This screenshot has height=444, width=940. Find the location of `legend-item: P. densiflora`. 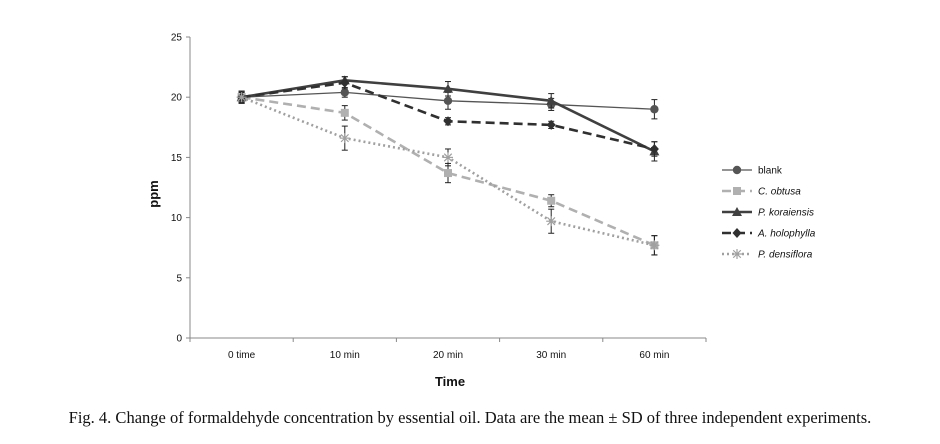

legend-item: P. densiflora is located at coordinates (767, 255).